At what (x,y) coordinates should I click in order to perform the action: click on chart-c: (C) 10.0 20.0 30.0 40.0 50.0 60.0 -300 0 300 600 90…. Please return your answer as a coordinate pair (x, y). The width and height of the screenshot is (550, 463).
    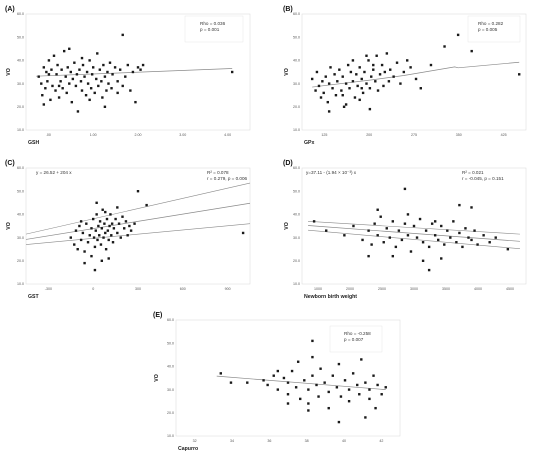
    Looking at the image, I should click on (128, 230).